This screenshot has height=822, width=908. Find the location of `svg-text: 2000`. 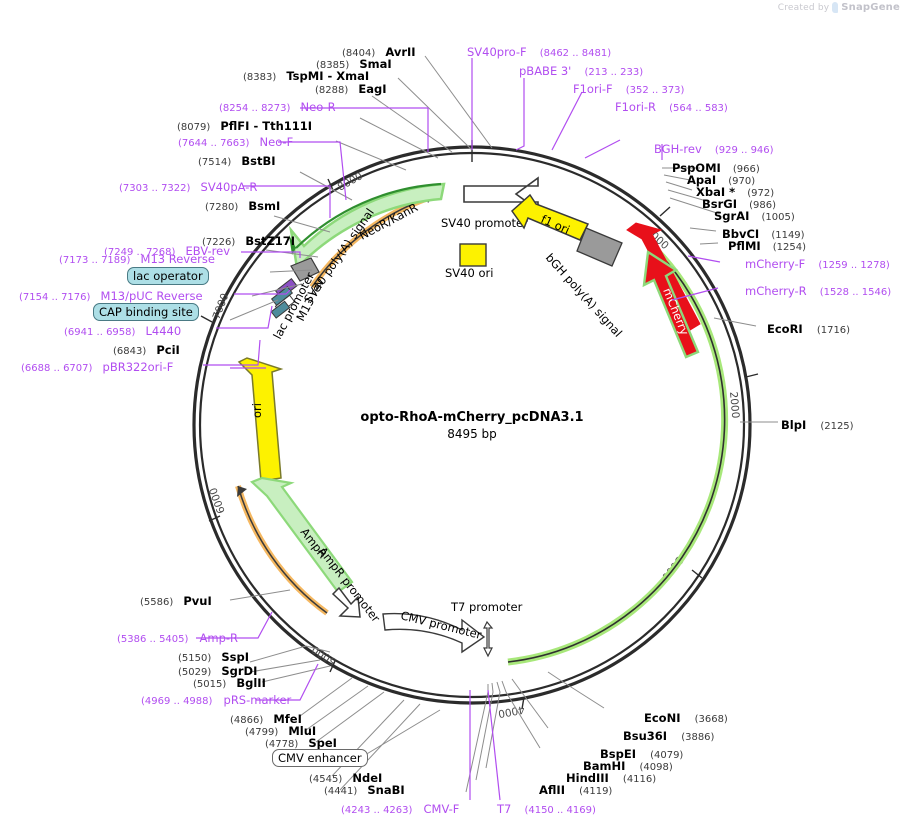

svg-text: 2000 is located at coordinates (734, 405).